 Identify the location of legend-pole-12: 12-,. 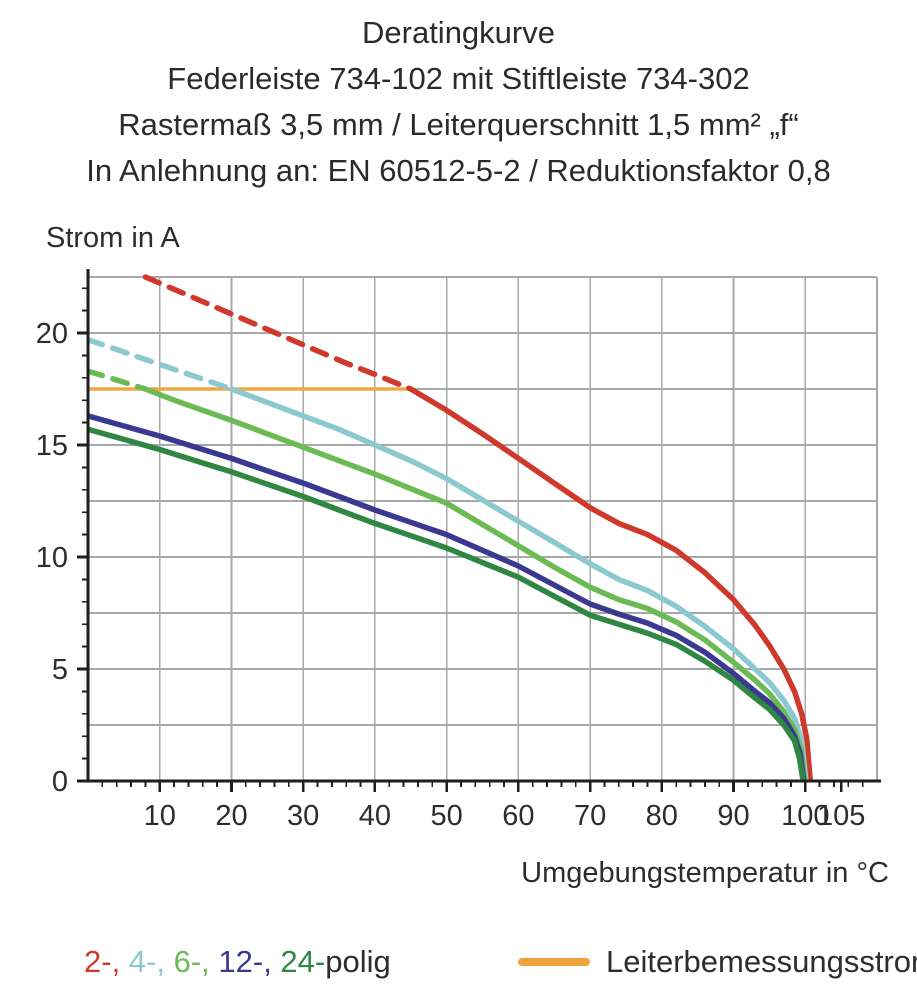
(249, 961).